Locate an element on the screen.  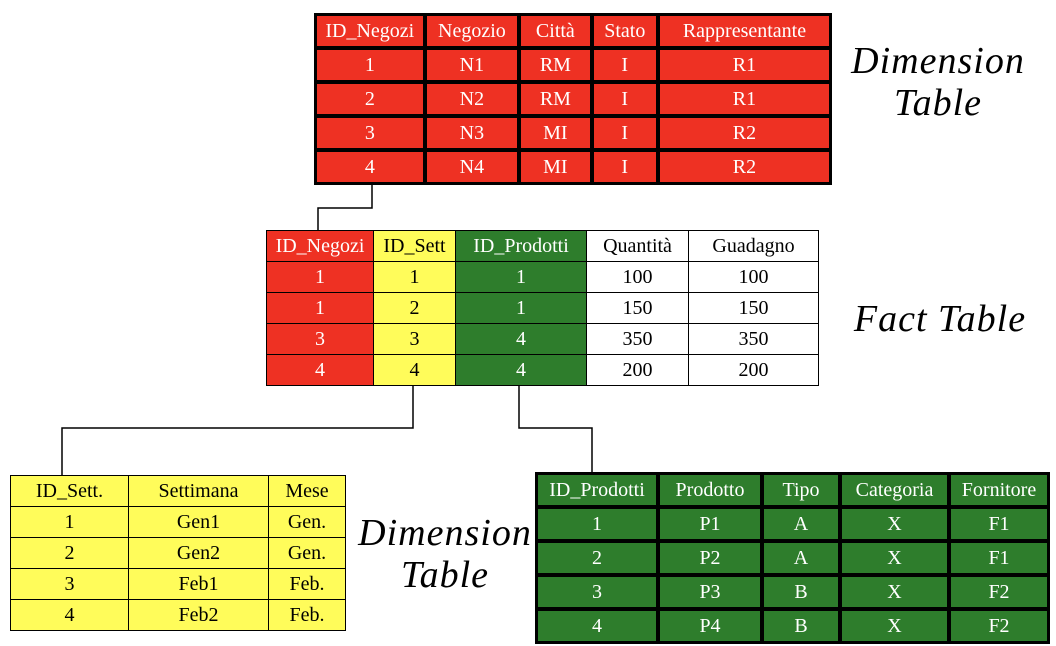
settimane-cell: 2 is located at coordinates (69, 553).